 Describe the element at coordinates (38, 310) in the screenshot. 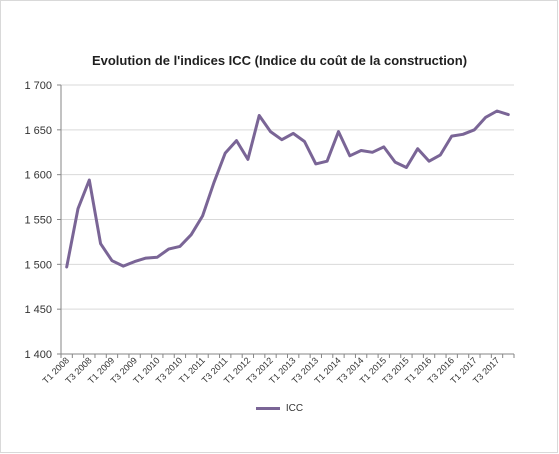

I see `y-tick-label: 1 450` at that location.